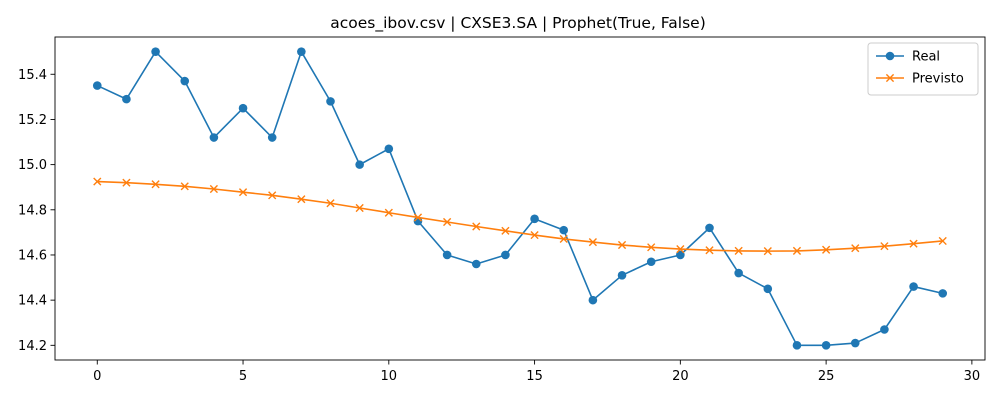 This screenshot has width=1000, height=400. I want to click on x-tick-label: 0, so click(97, 376).